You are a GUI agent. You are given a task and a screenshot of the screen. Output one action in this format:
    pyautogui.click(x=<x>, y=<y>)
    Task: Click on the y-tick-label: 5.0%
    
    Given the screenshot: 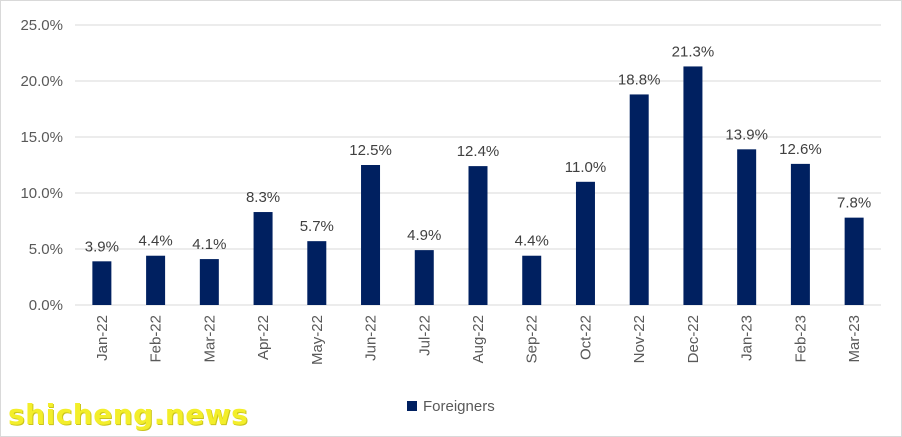 What is the action you would take?
    pyautogui.click(x=46, y=249)
    